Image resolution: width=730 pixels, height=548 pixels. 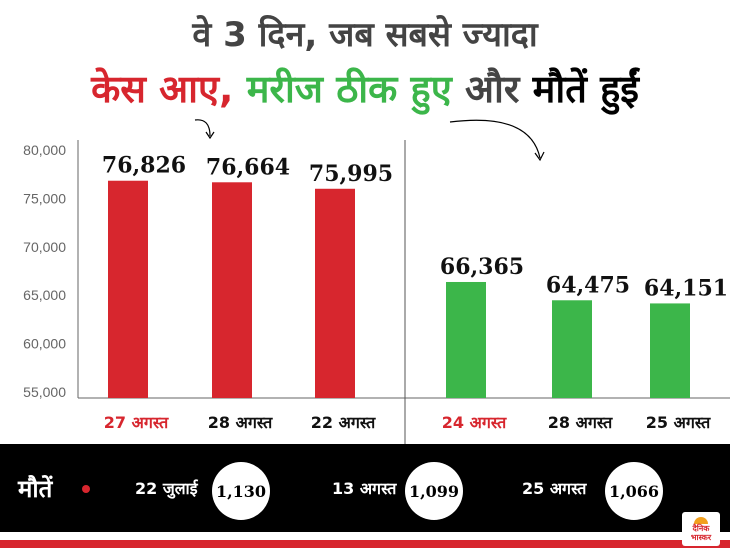 I want to click on chart-title-line2: केस आए, मरीज ठीक हुए और मौतें हुईं, so click(x=365, y=88).